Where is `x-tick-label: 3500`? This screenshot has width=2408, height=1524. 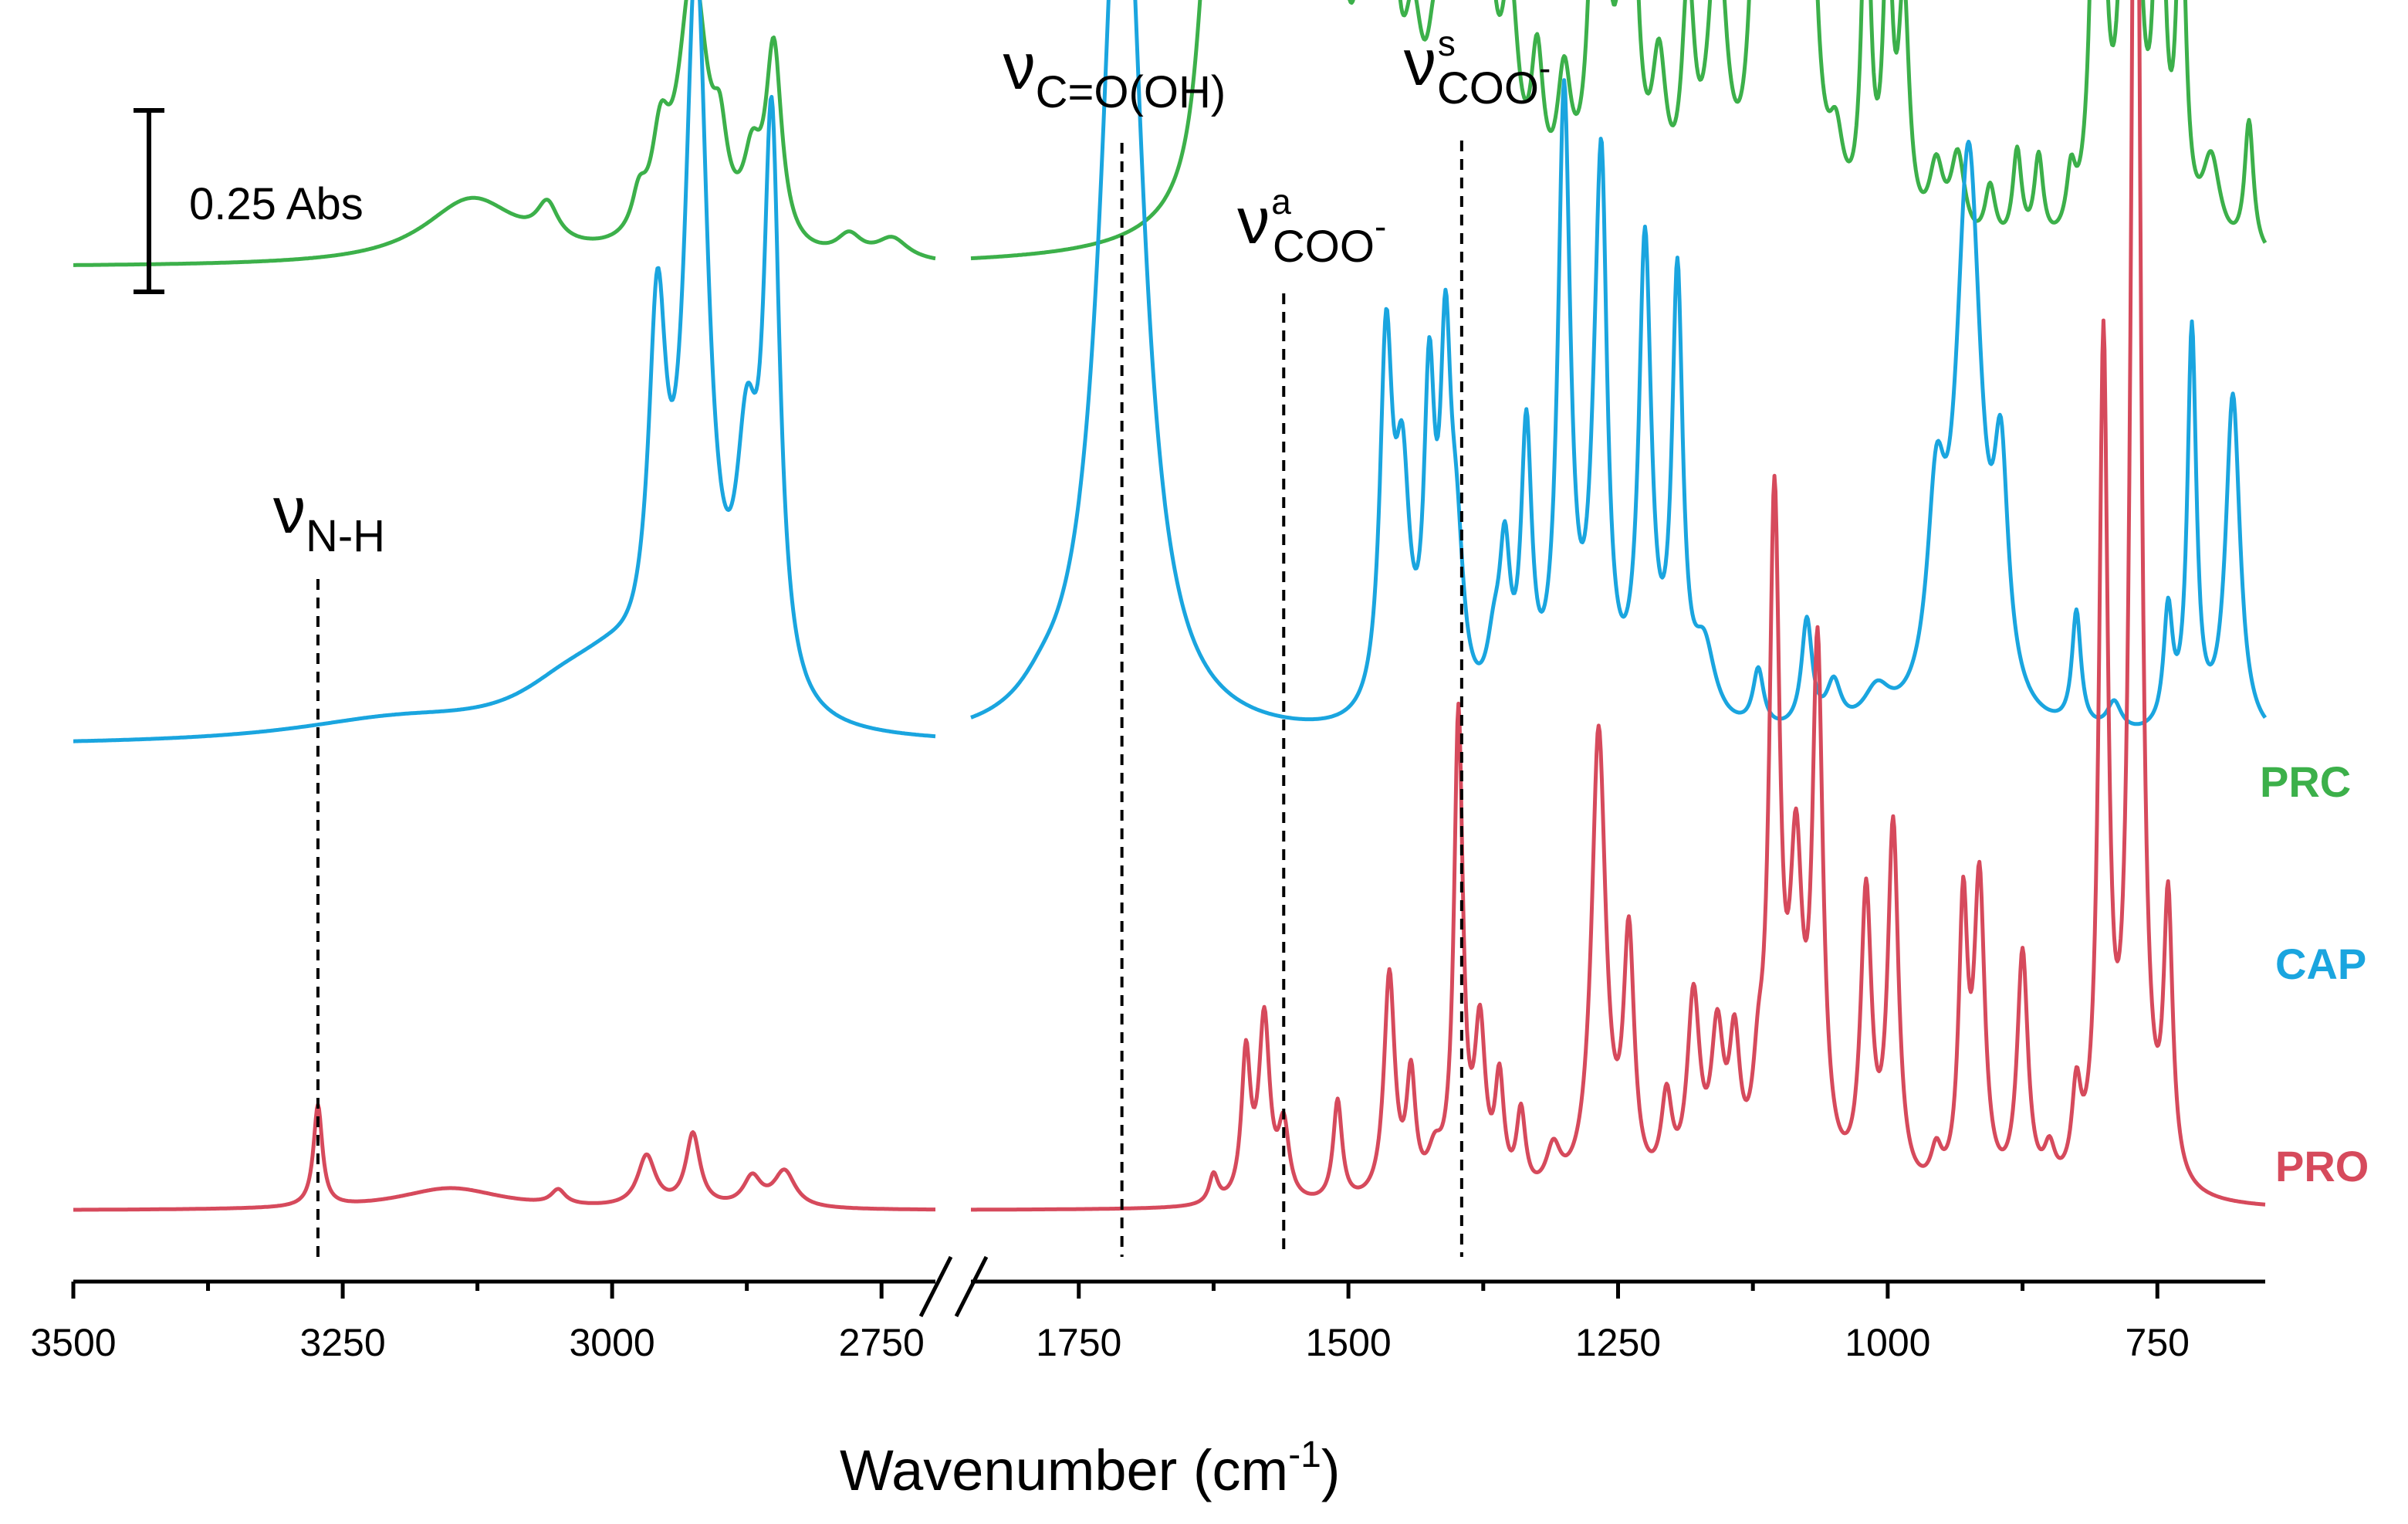
x-tick-label: 3500 is located at coordinates (73, 1342).